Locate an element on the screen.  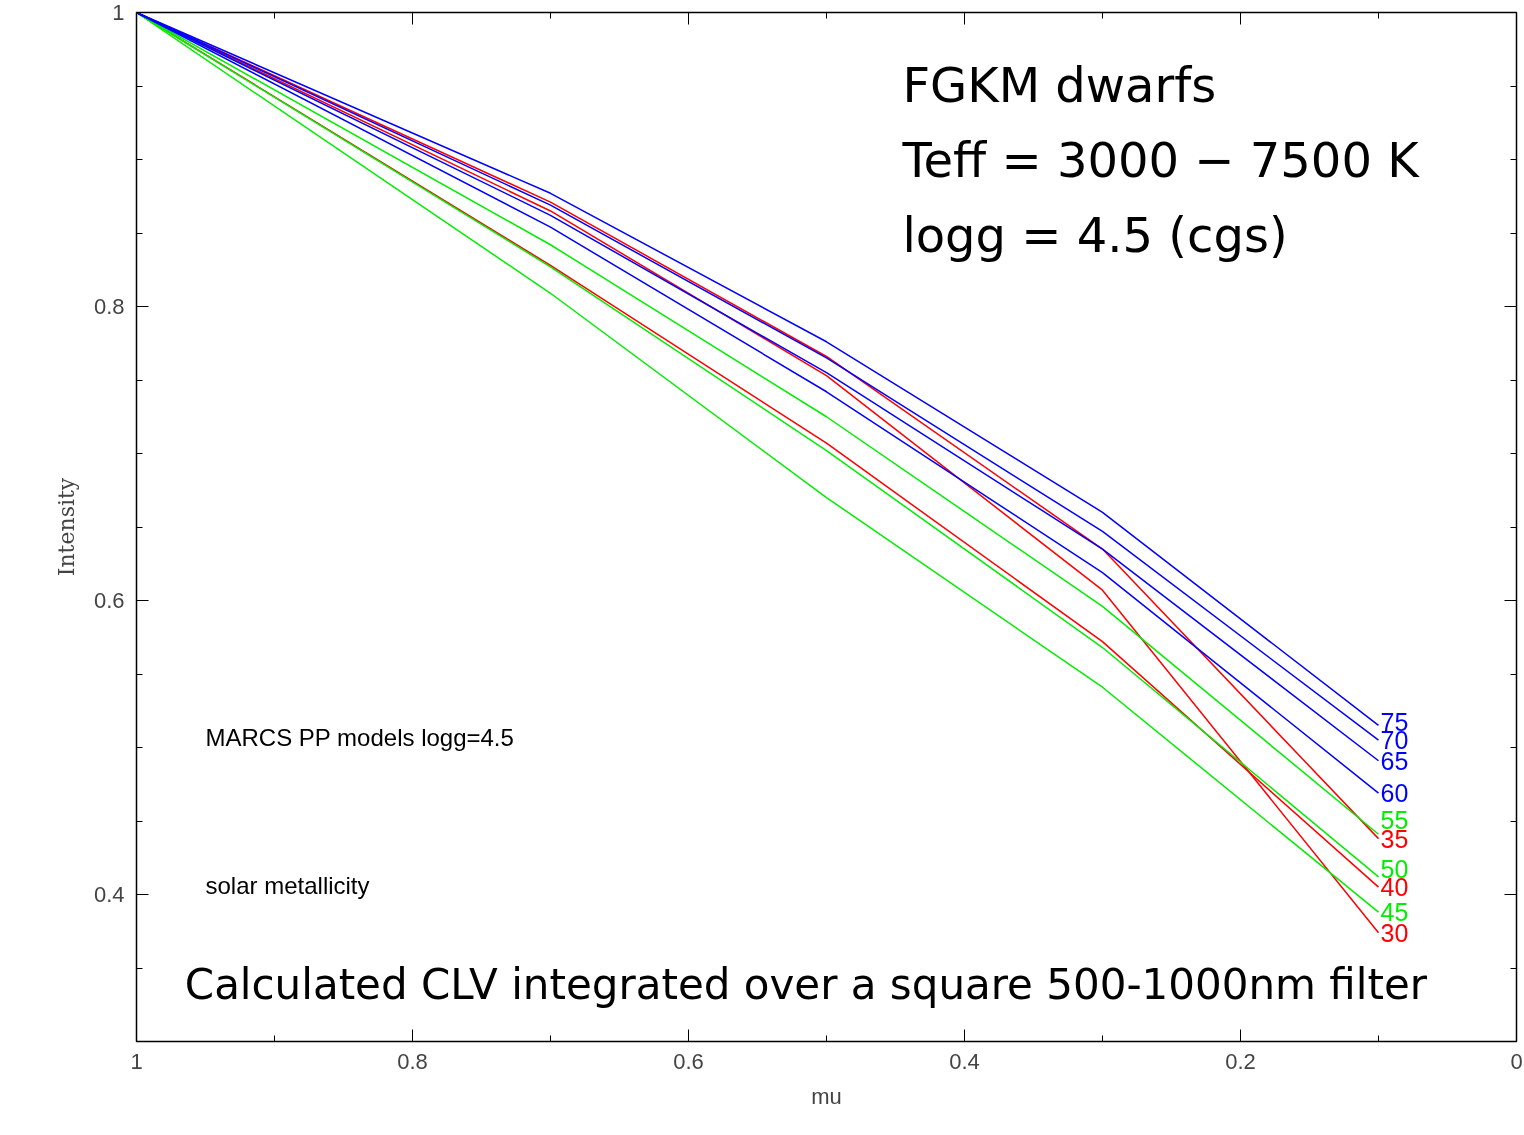
annotation: Teff = 3000 − 7500 K is located at coordinates (1161, 159).